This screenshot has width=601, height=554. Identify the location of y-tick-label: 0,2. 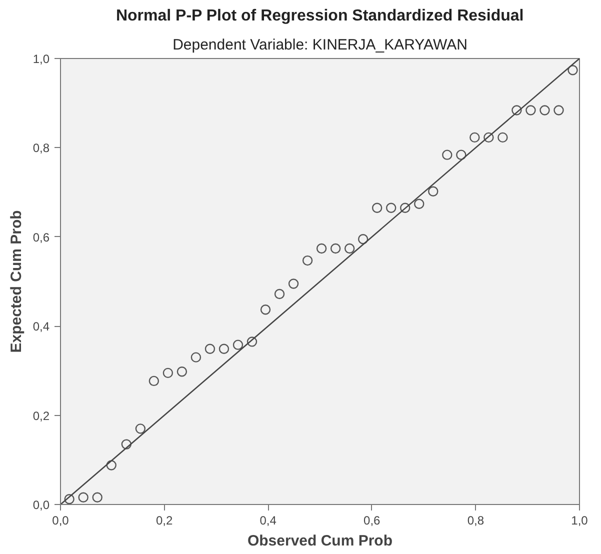
(41, 415).